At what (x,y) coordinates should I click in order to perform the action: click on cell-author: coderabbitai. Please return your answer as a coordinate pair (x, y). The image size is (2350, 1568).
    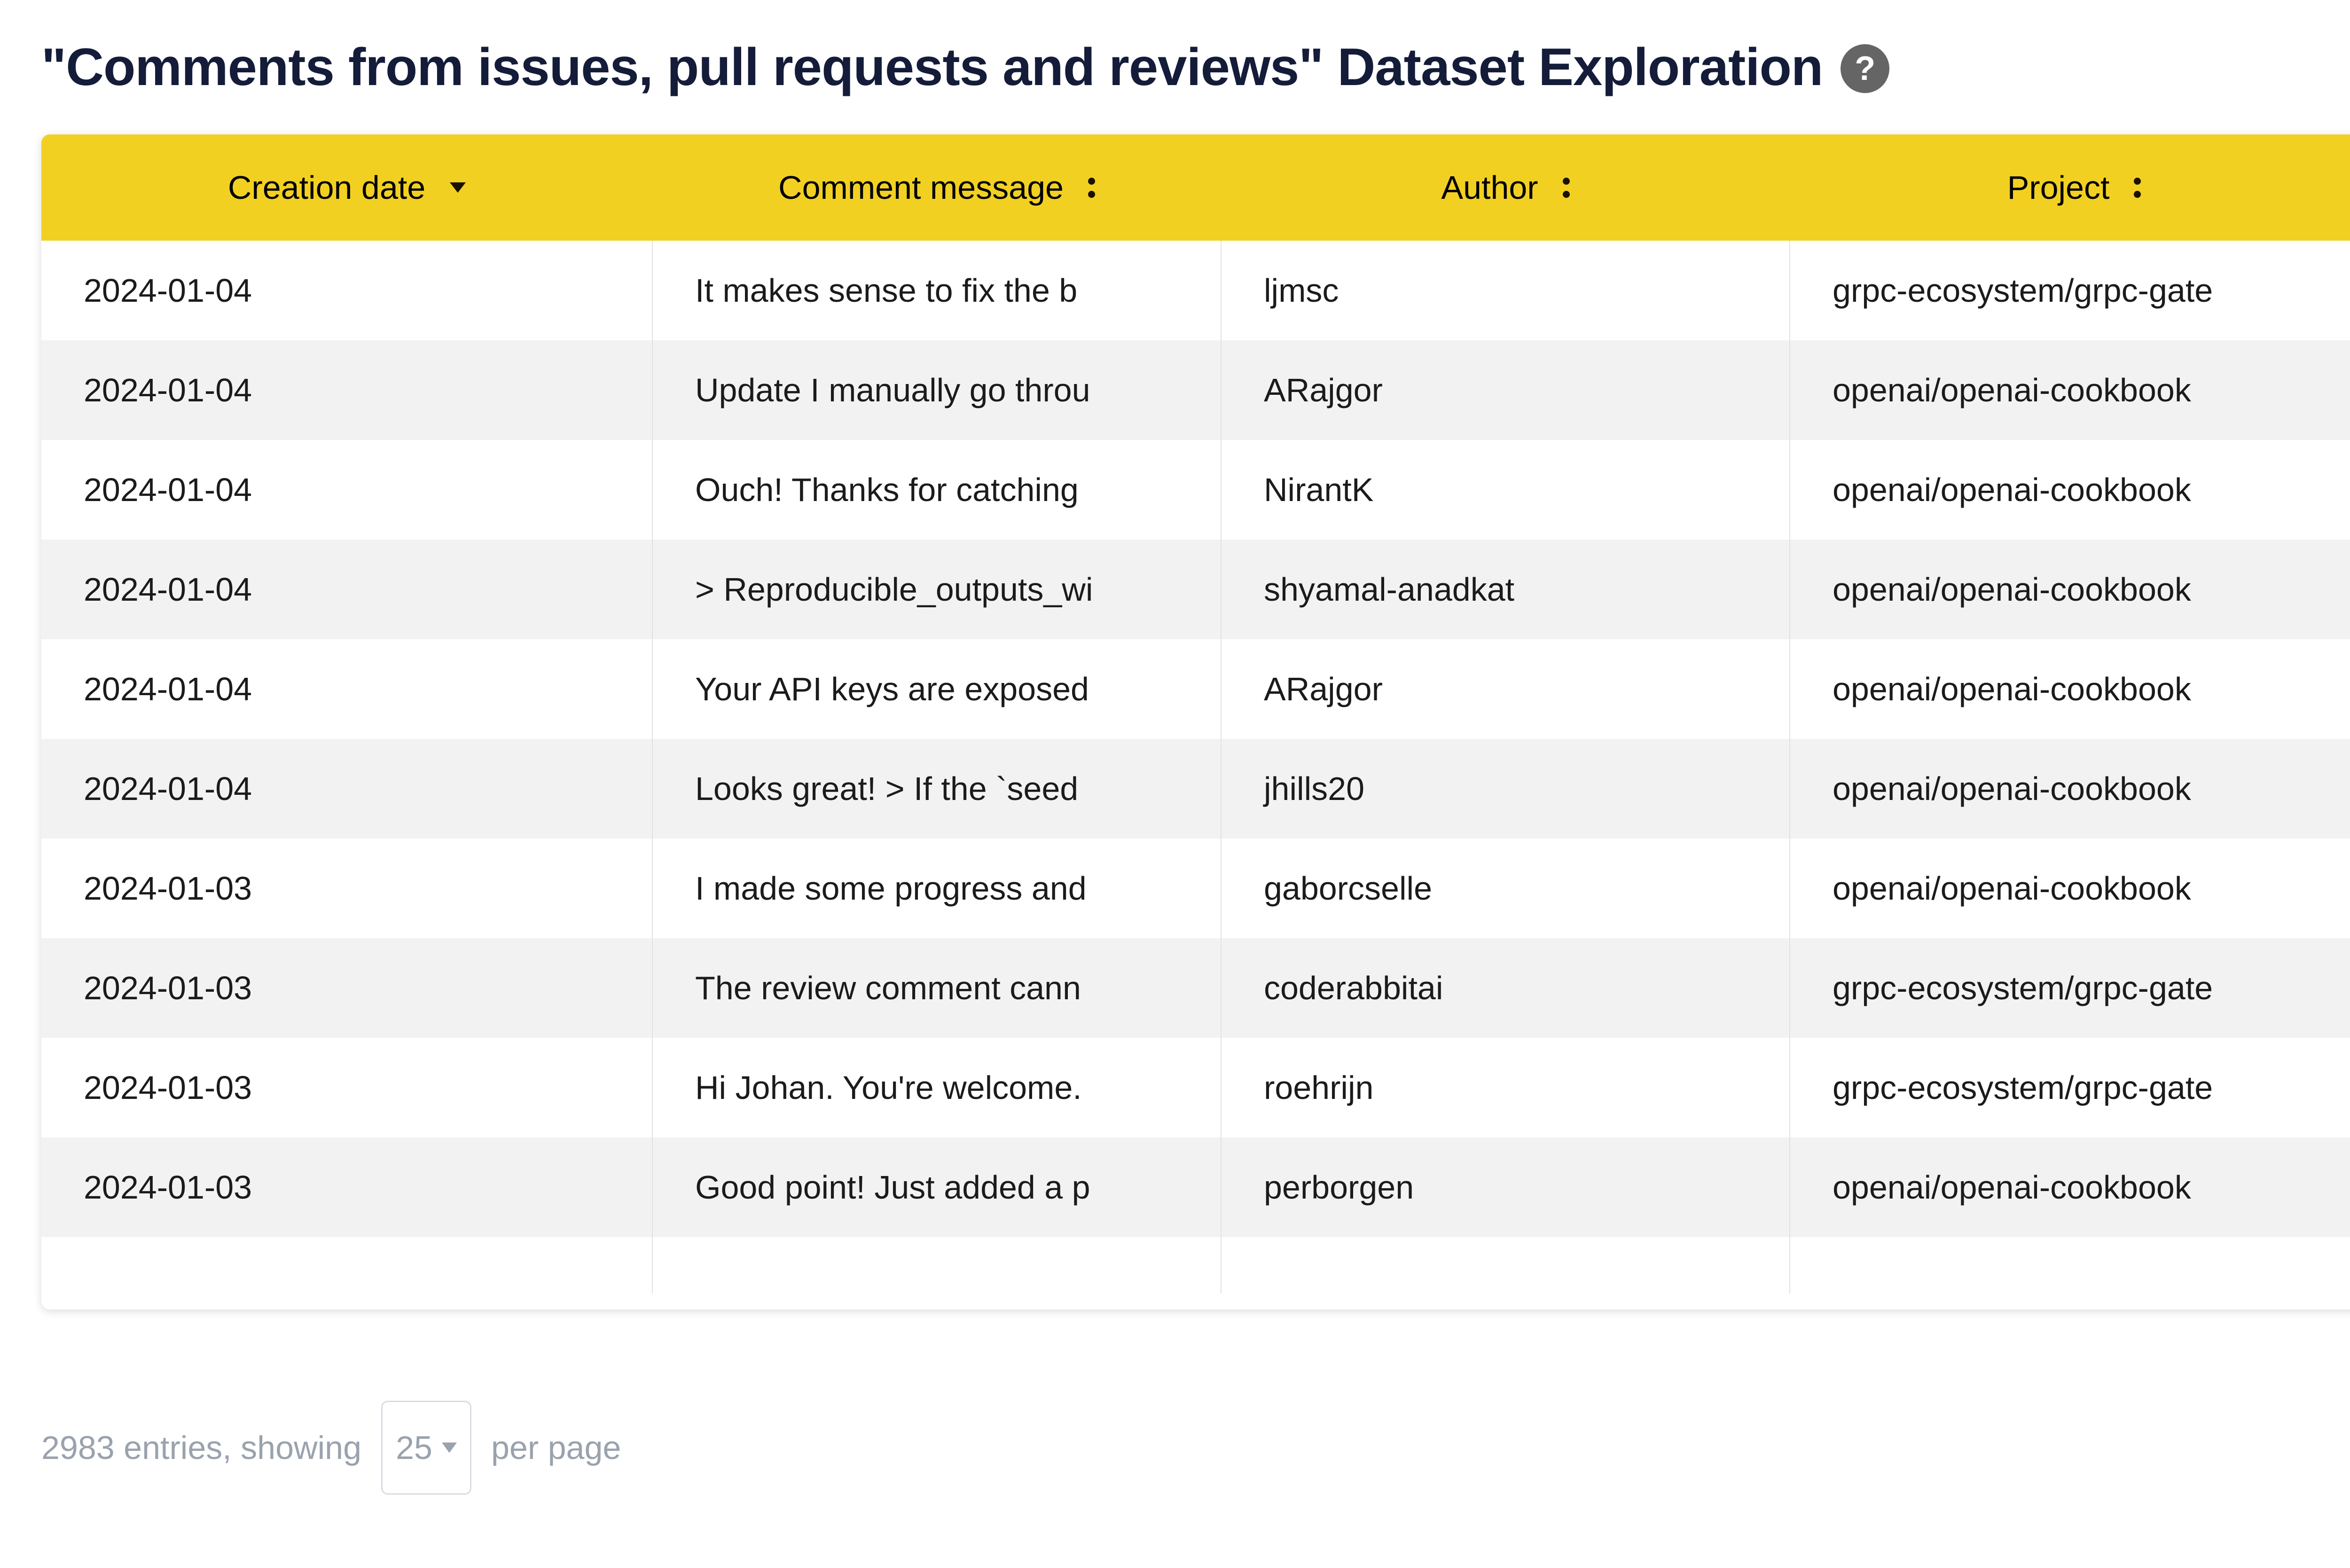
    Looking at the image, I should click on (1505, 988).